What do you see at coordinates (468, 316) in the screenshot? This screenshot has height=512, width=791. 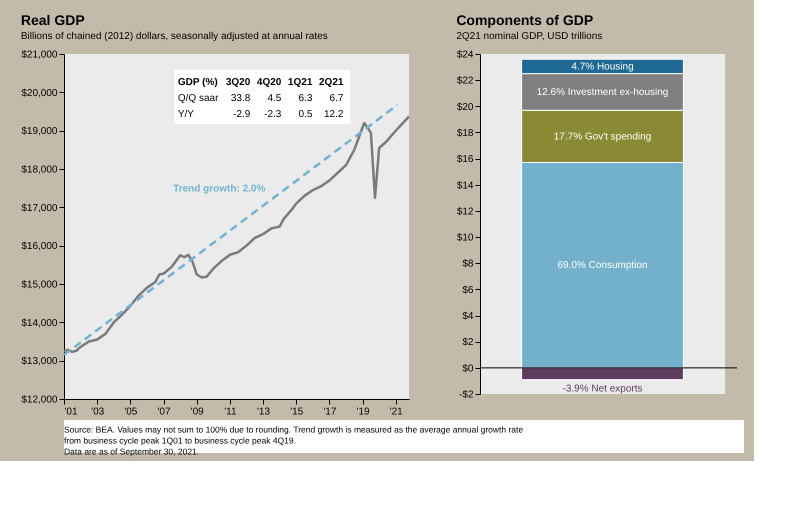 I see `y-tick-label: $4` at bounding box center [468, 316].